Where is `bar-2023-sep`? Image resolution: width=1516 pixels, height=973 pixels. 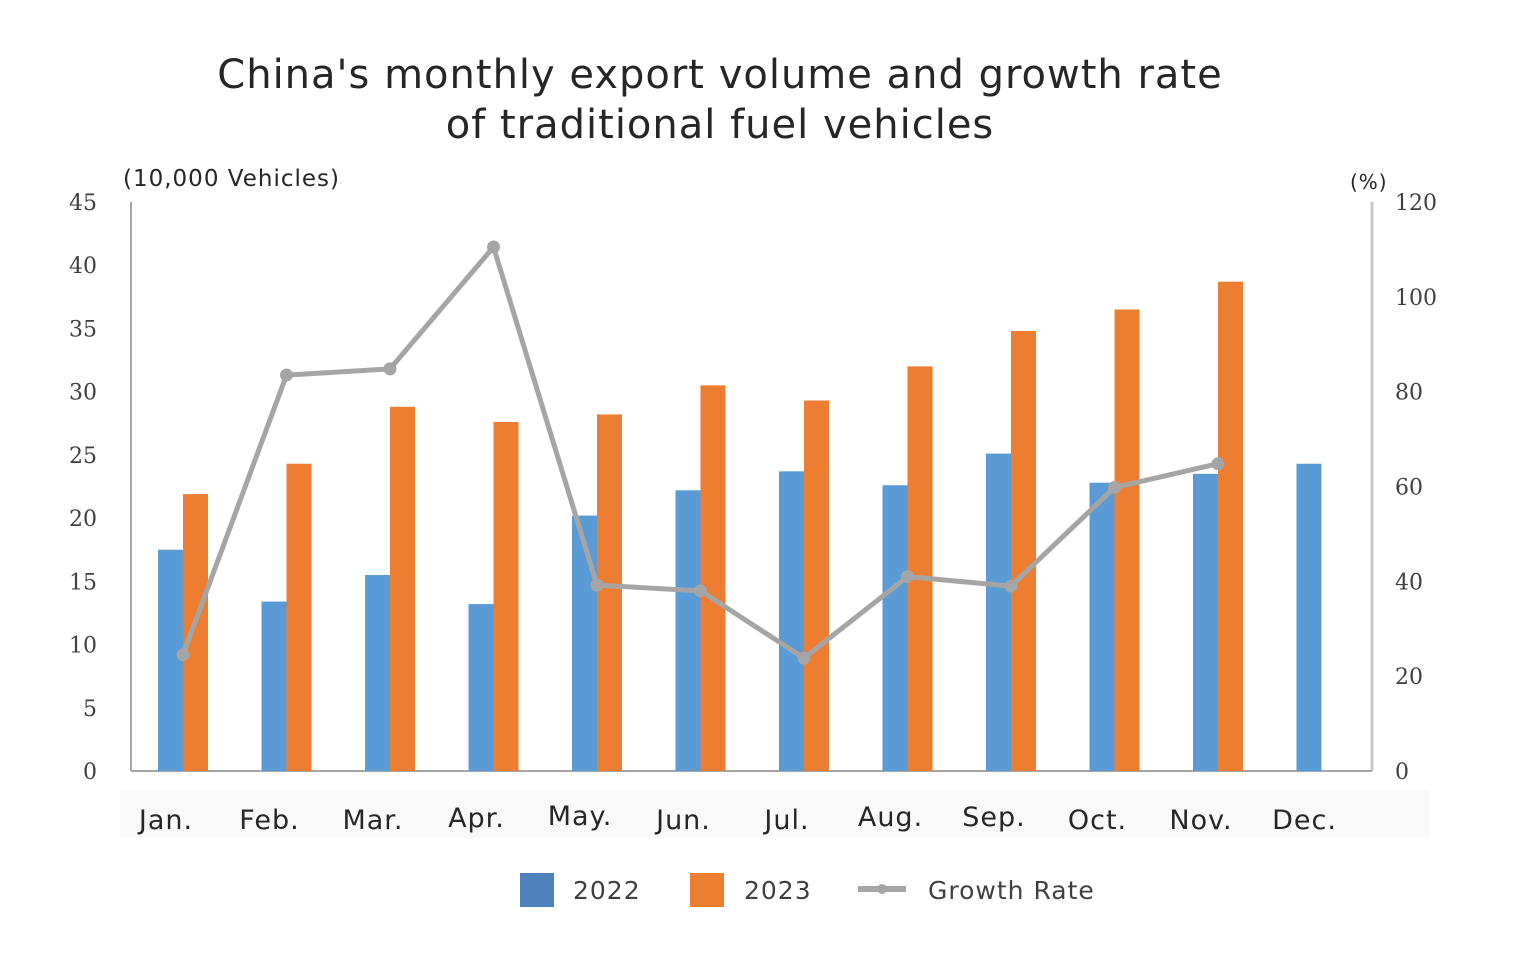 bar-2023-sep is located at coordinates (1023, 550).